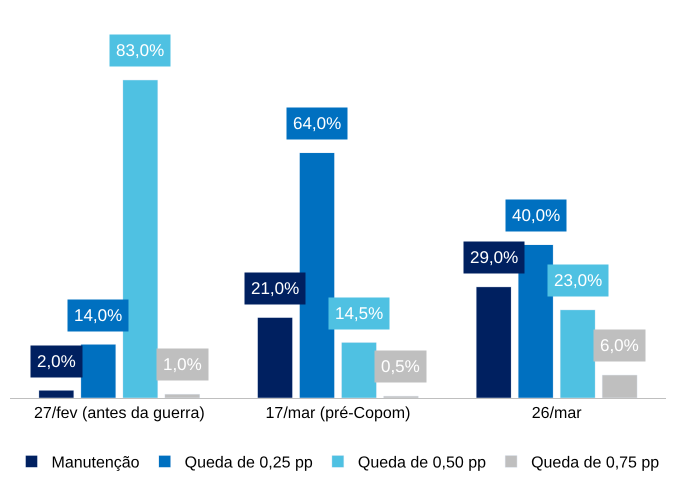 This screenshot has height=489, width=676. Describe the element at coordinates (619, 345) in the screenshot. I see `data-label: 6,0%` at that location.